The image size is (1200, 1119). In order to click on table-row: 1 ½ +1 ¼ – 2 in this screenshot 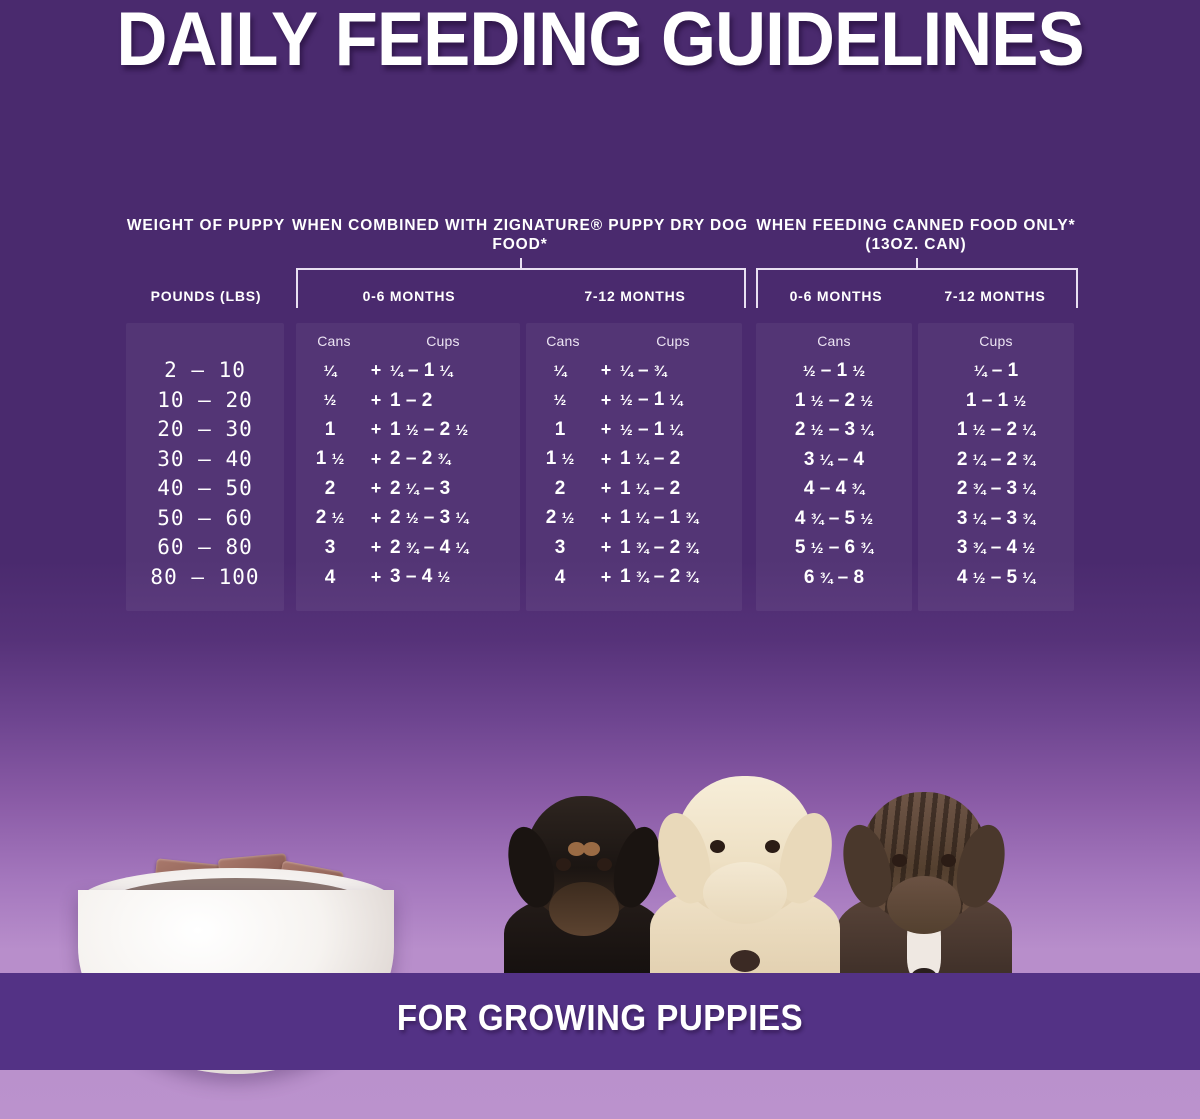, I will do `click(634, 460)`.